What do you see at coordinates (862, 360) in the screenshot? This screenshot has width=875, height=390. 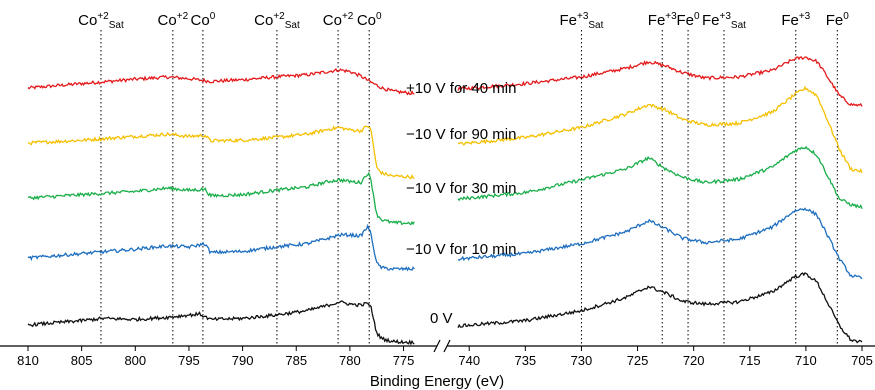 I see `x-tick-label: 705` at bounding box center [862, 360].